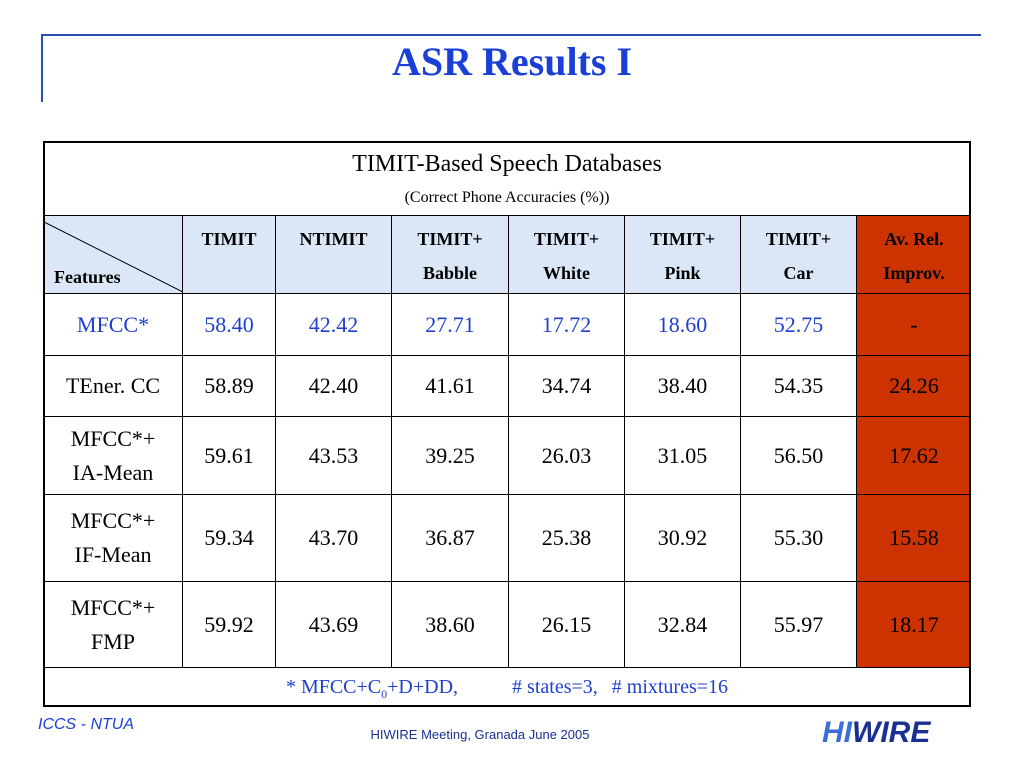 This screenshot has height=768, width=1024. What do you see at coordinates (229, 239) in the screenshot?
I see `header-line: TIMIT` at bounding box center [229, 239].